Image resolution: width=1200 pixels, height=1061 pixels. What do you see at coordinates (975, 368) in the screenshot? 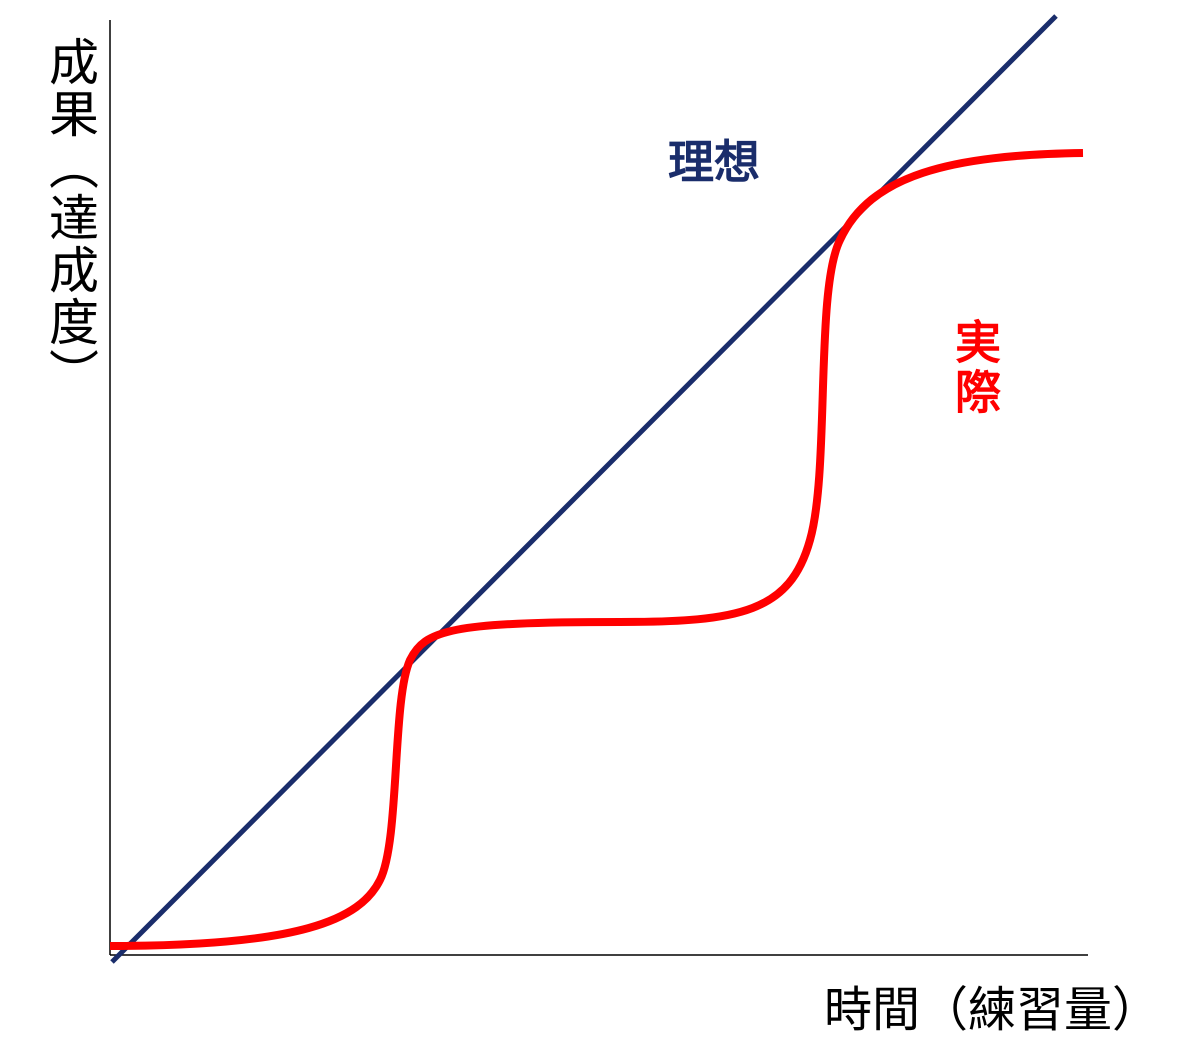
I see `actual-label: 実際` at bounding box center [975, 368].